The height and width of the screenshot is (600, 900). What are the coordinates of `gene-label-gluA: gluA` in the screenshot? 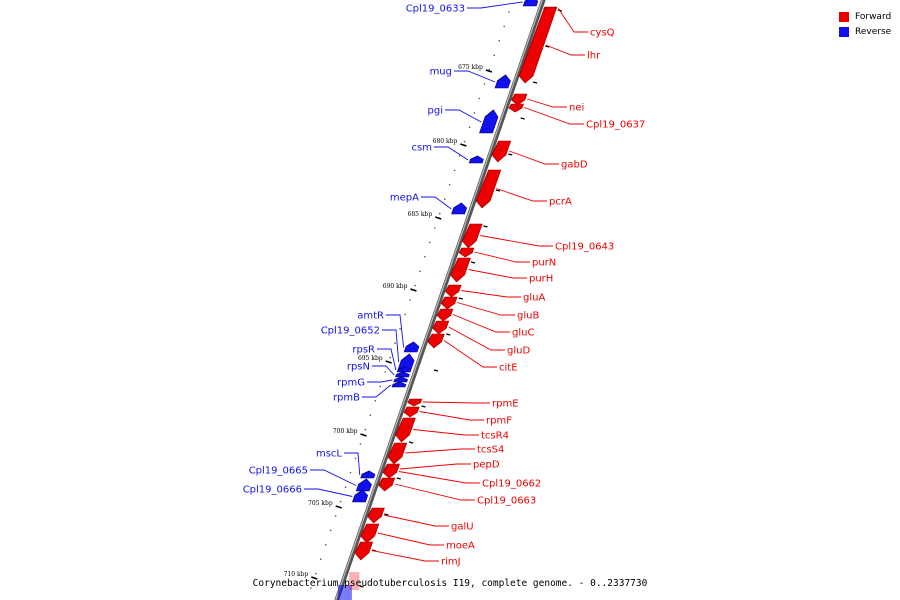 It's located at (534, 298).